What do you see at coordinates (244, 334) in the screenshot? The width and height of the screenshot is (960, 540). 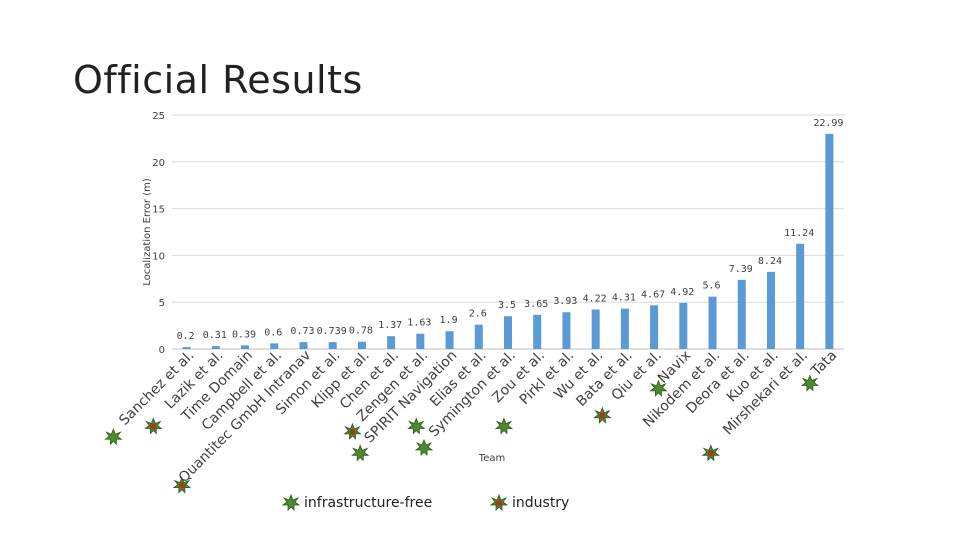 I see `data-label: 0.39` at bounding box center [244, 334].